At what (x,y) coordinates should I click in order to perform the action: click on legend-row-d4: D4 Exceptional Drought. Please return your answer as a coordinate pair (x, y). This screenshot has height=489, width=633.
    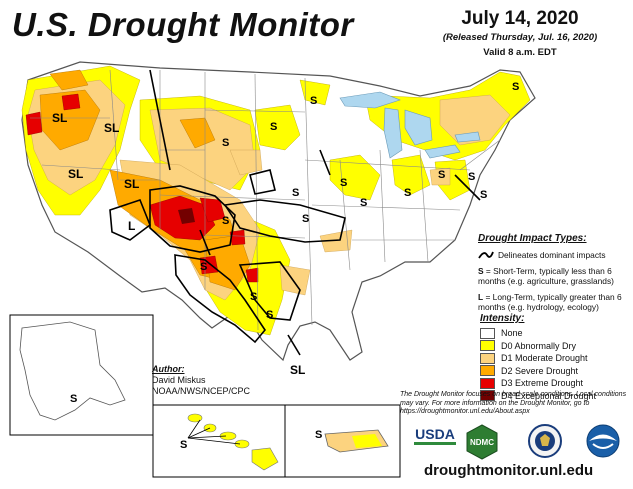
    Looking at the image, I should click on (555, 396).